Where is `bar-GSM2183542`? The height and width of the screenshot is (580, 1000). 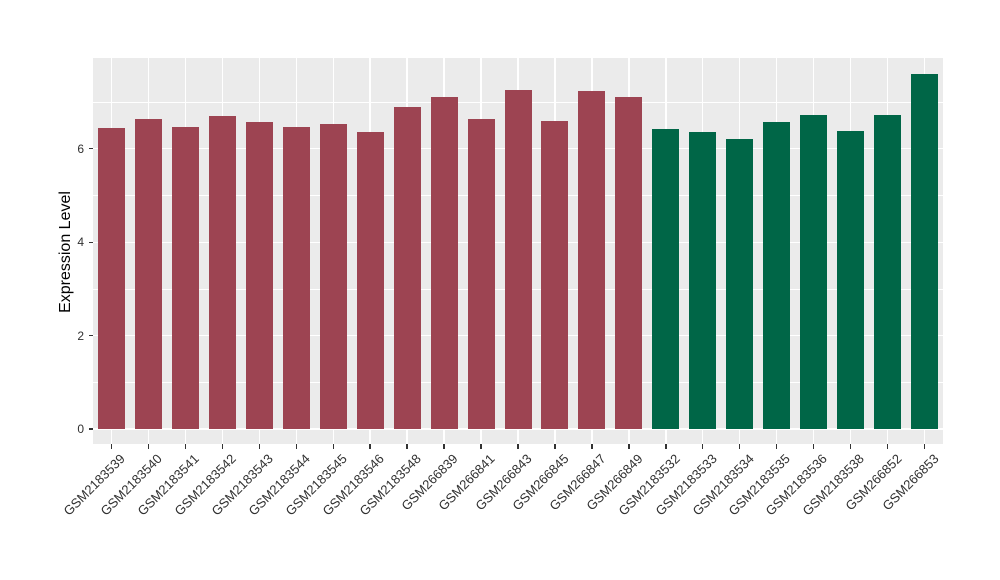 bar-GSM2183542 is located at coordinates (222, 272).